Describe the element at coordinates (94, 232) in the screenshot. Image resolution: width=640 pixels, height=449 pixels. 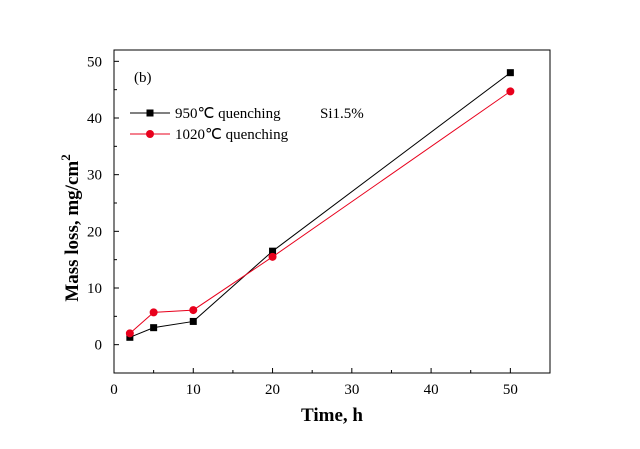
I see `y-tick-label: 20` at that location.